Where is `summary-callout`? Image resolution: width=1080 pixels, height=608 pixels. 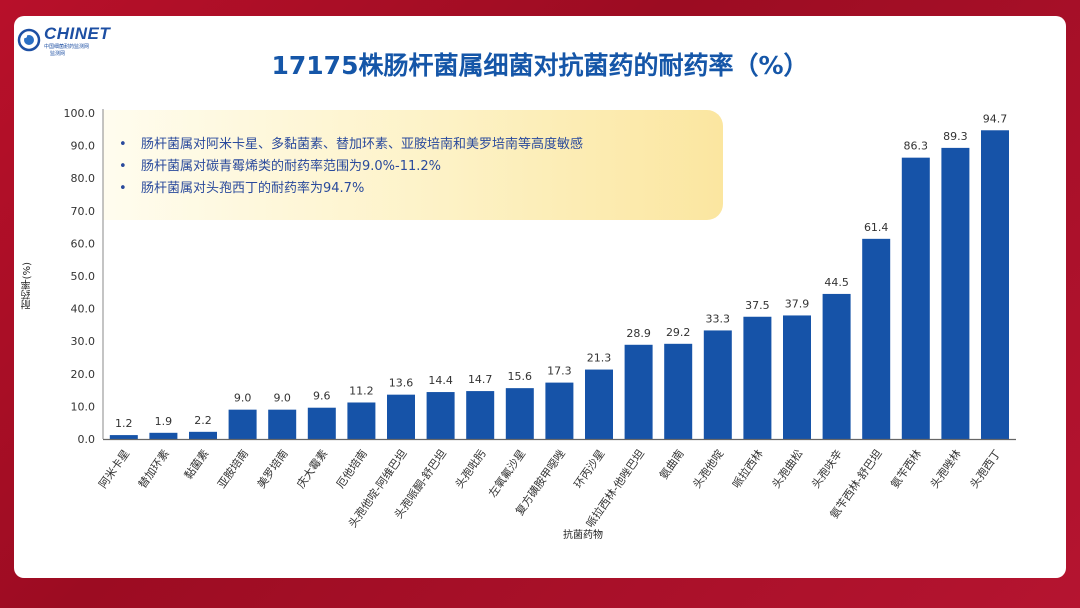 summary-callout is located at coordinates (413, 165).